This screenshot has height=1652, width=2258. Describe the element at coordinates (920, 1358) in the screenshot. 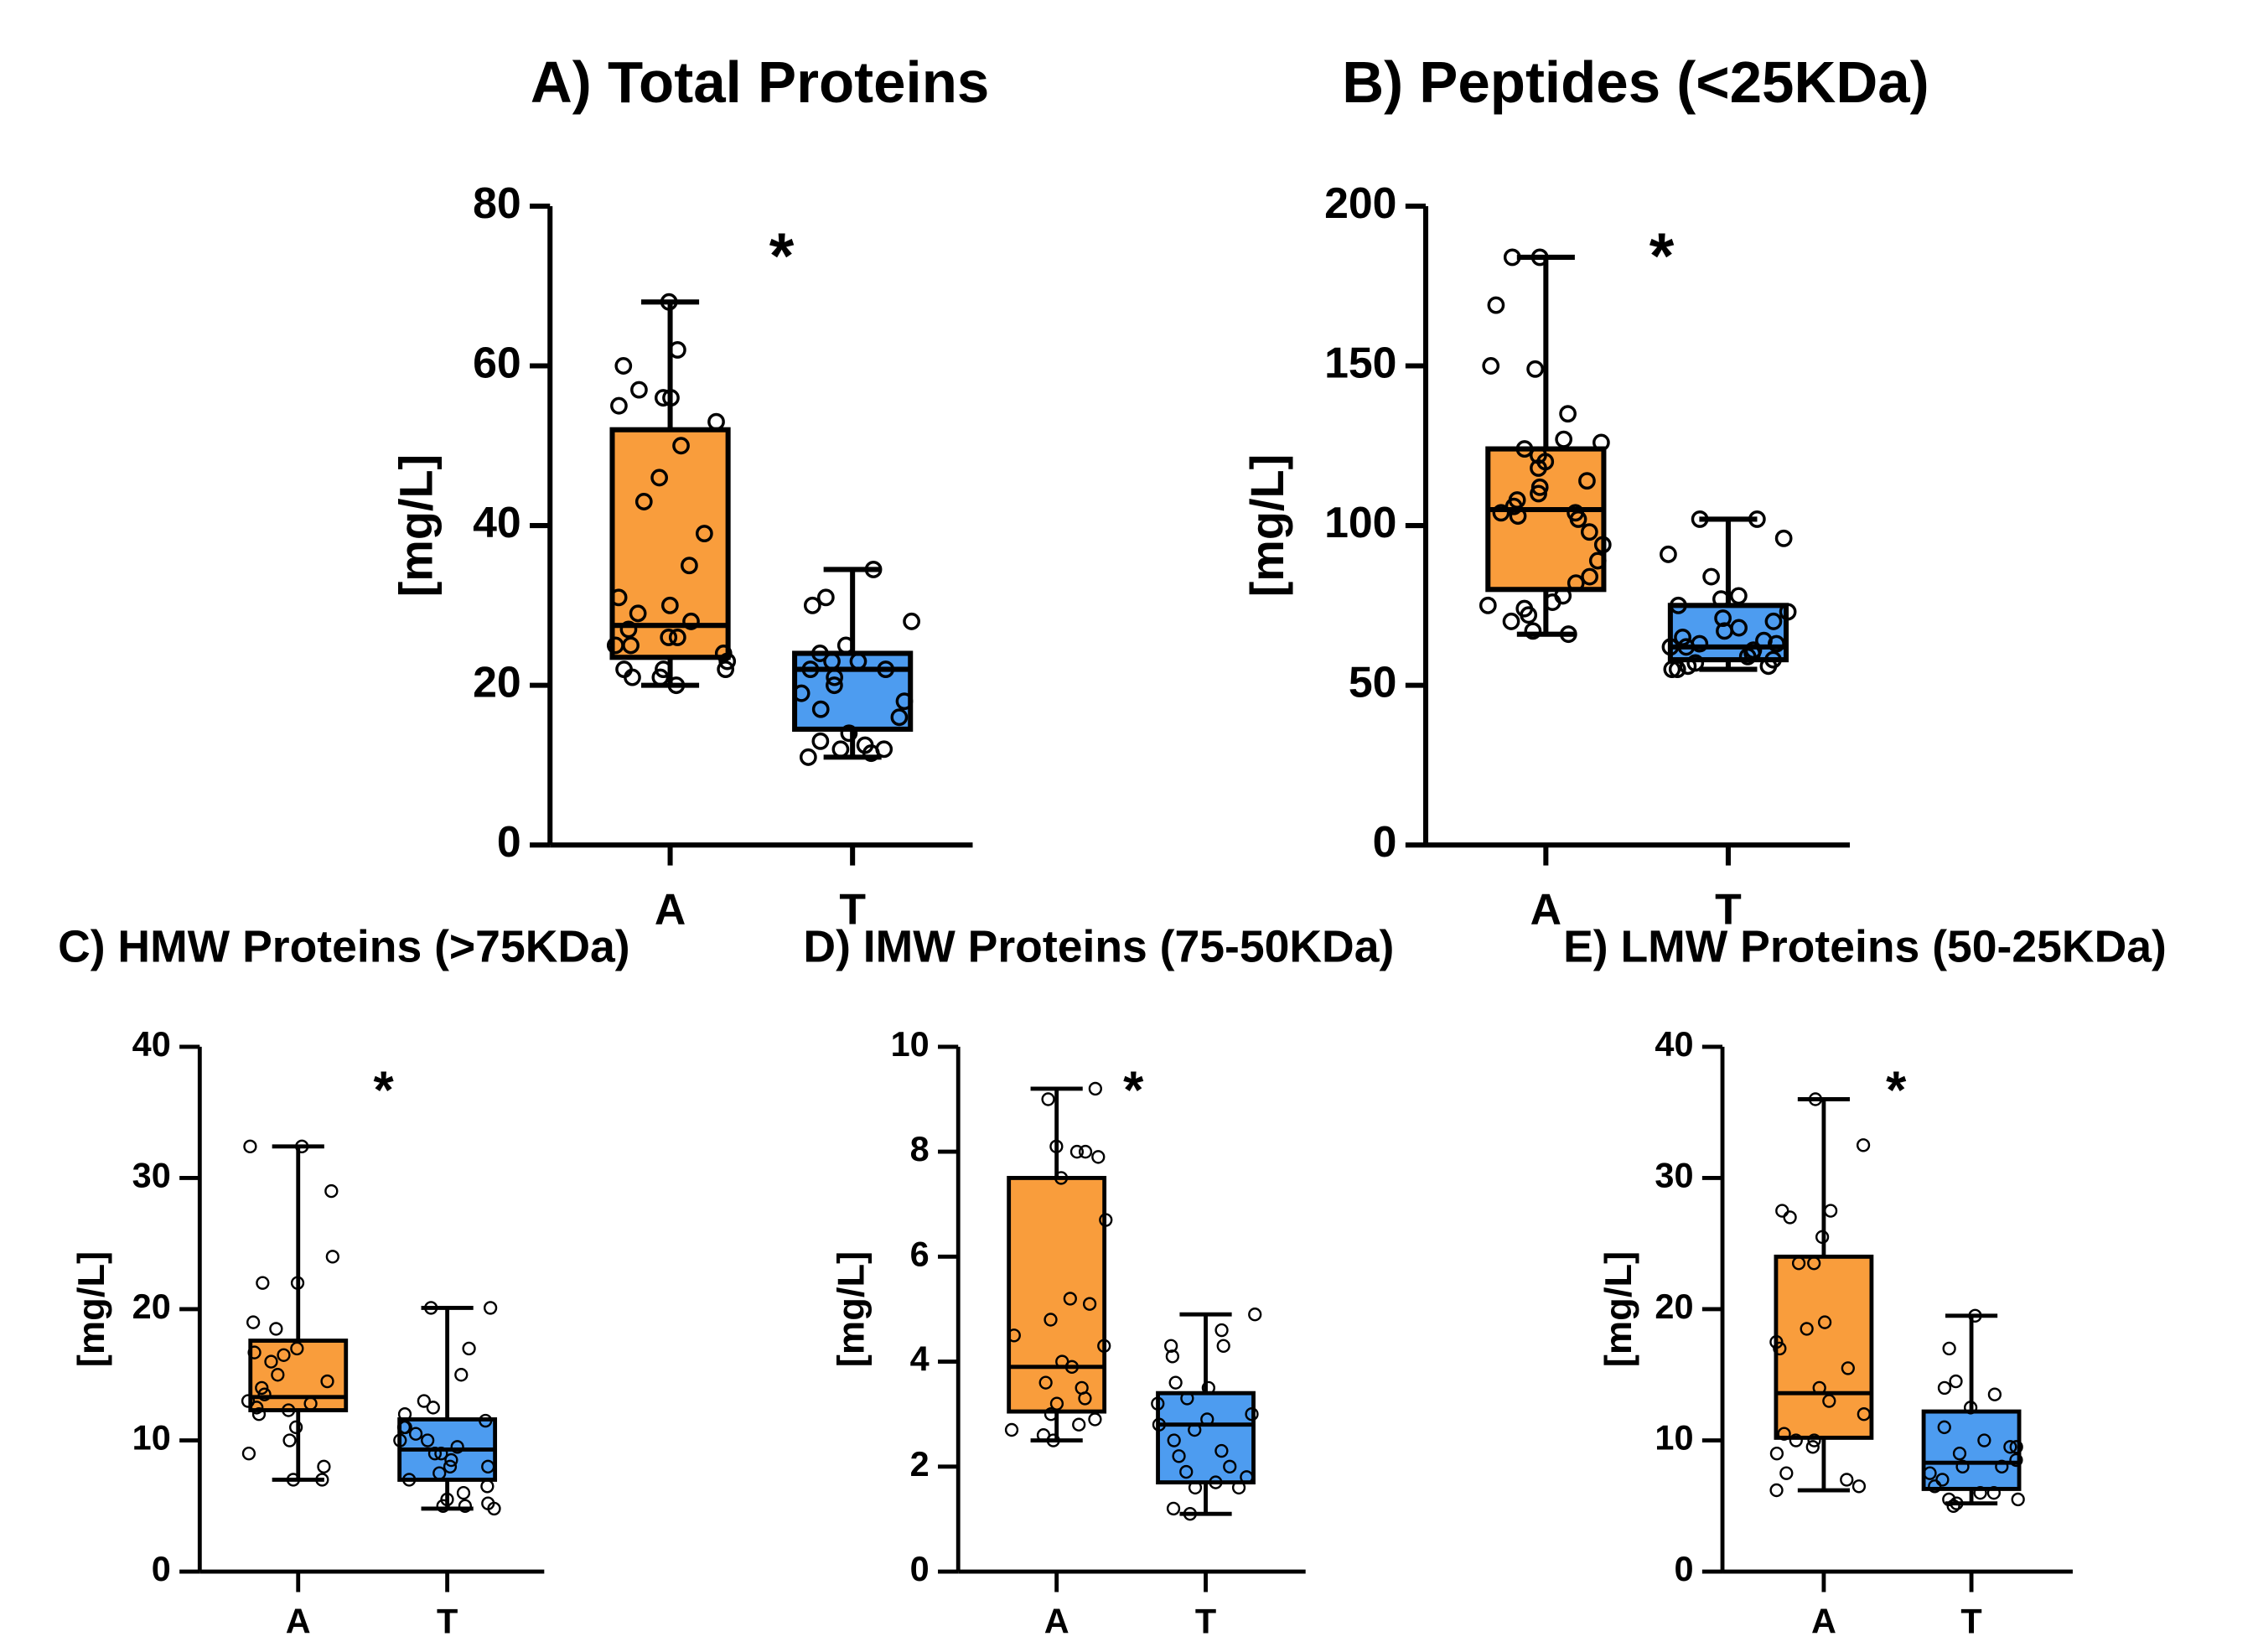

I see `y-tick-label: 4` at that location.